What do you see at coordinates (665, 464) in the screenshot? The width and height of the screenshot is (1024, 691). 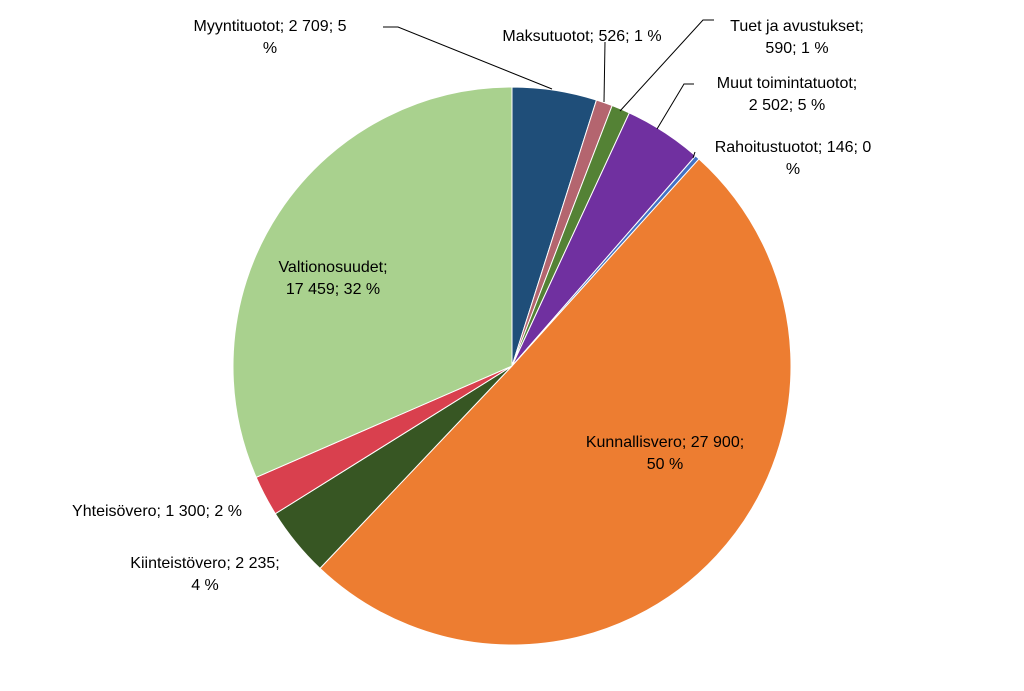 I see `data-label-line: 50 %` at bounding box center [665, 464].